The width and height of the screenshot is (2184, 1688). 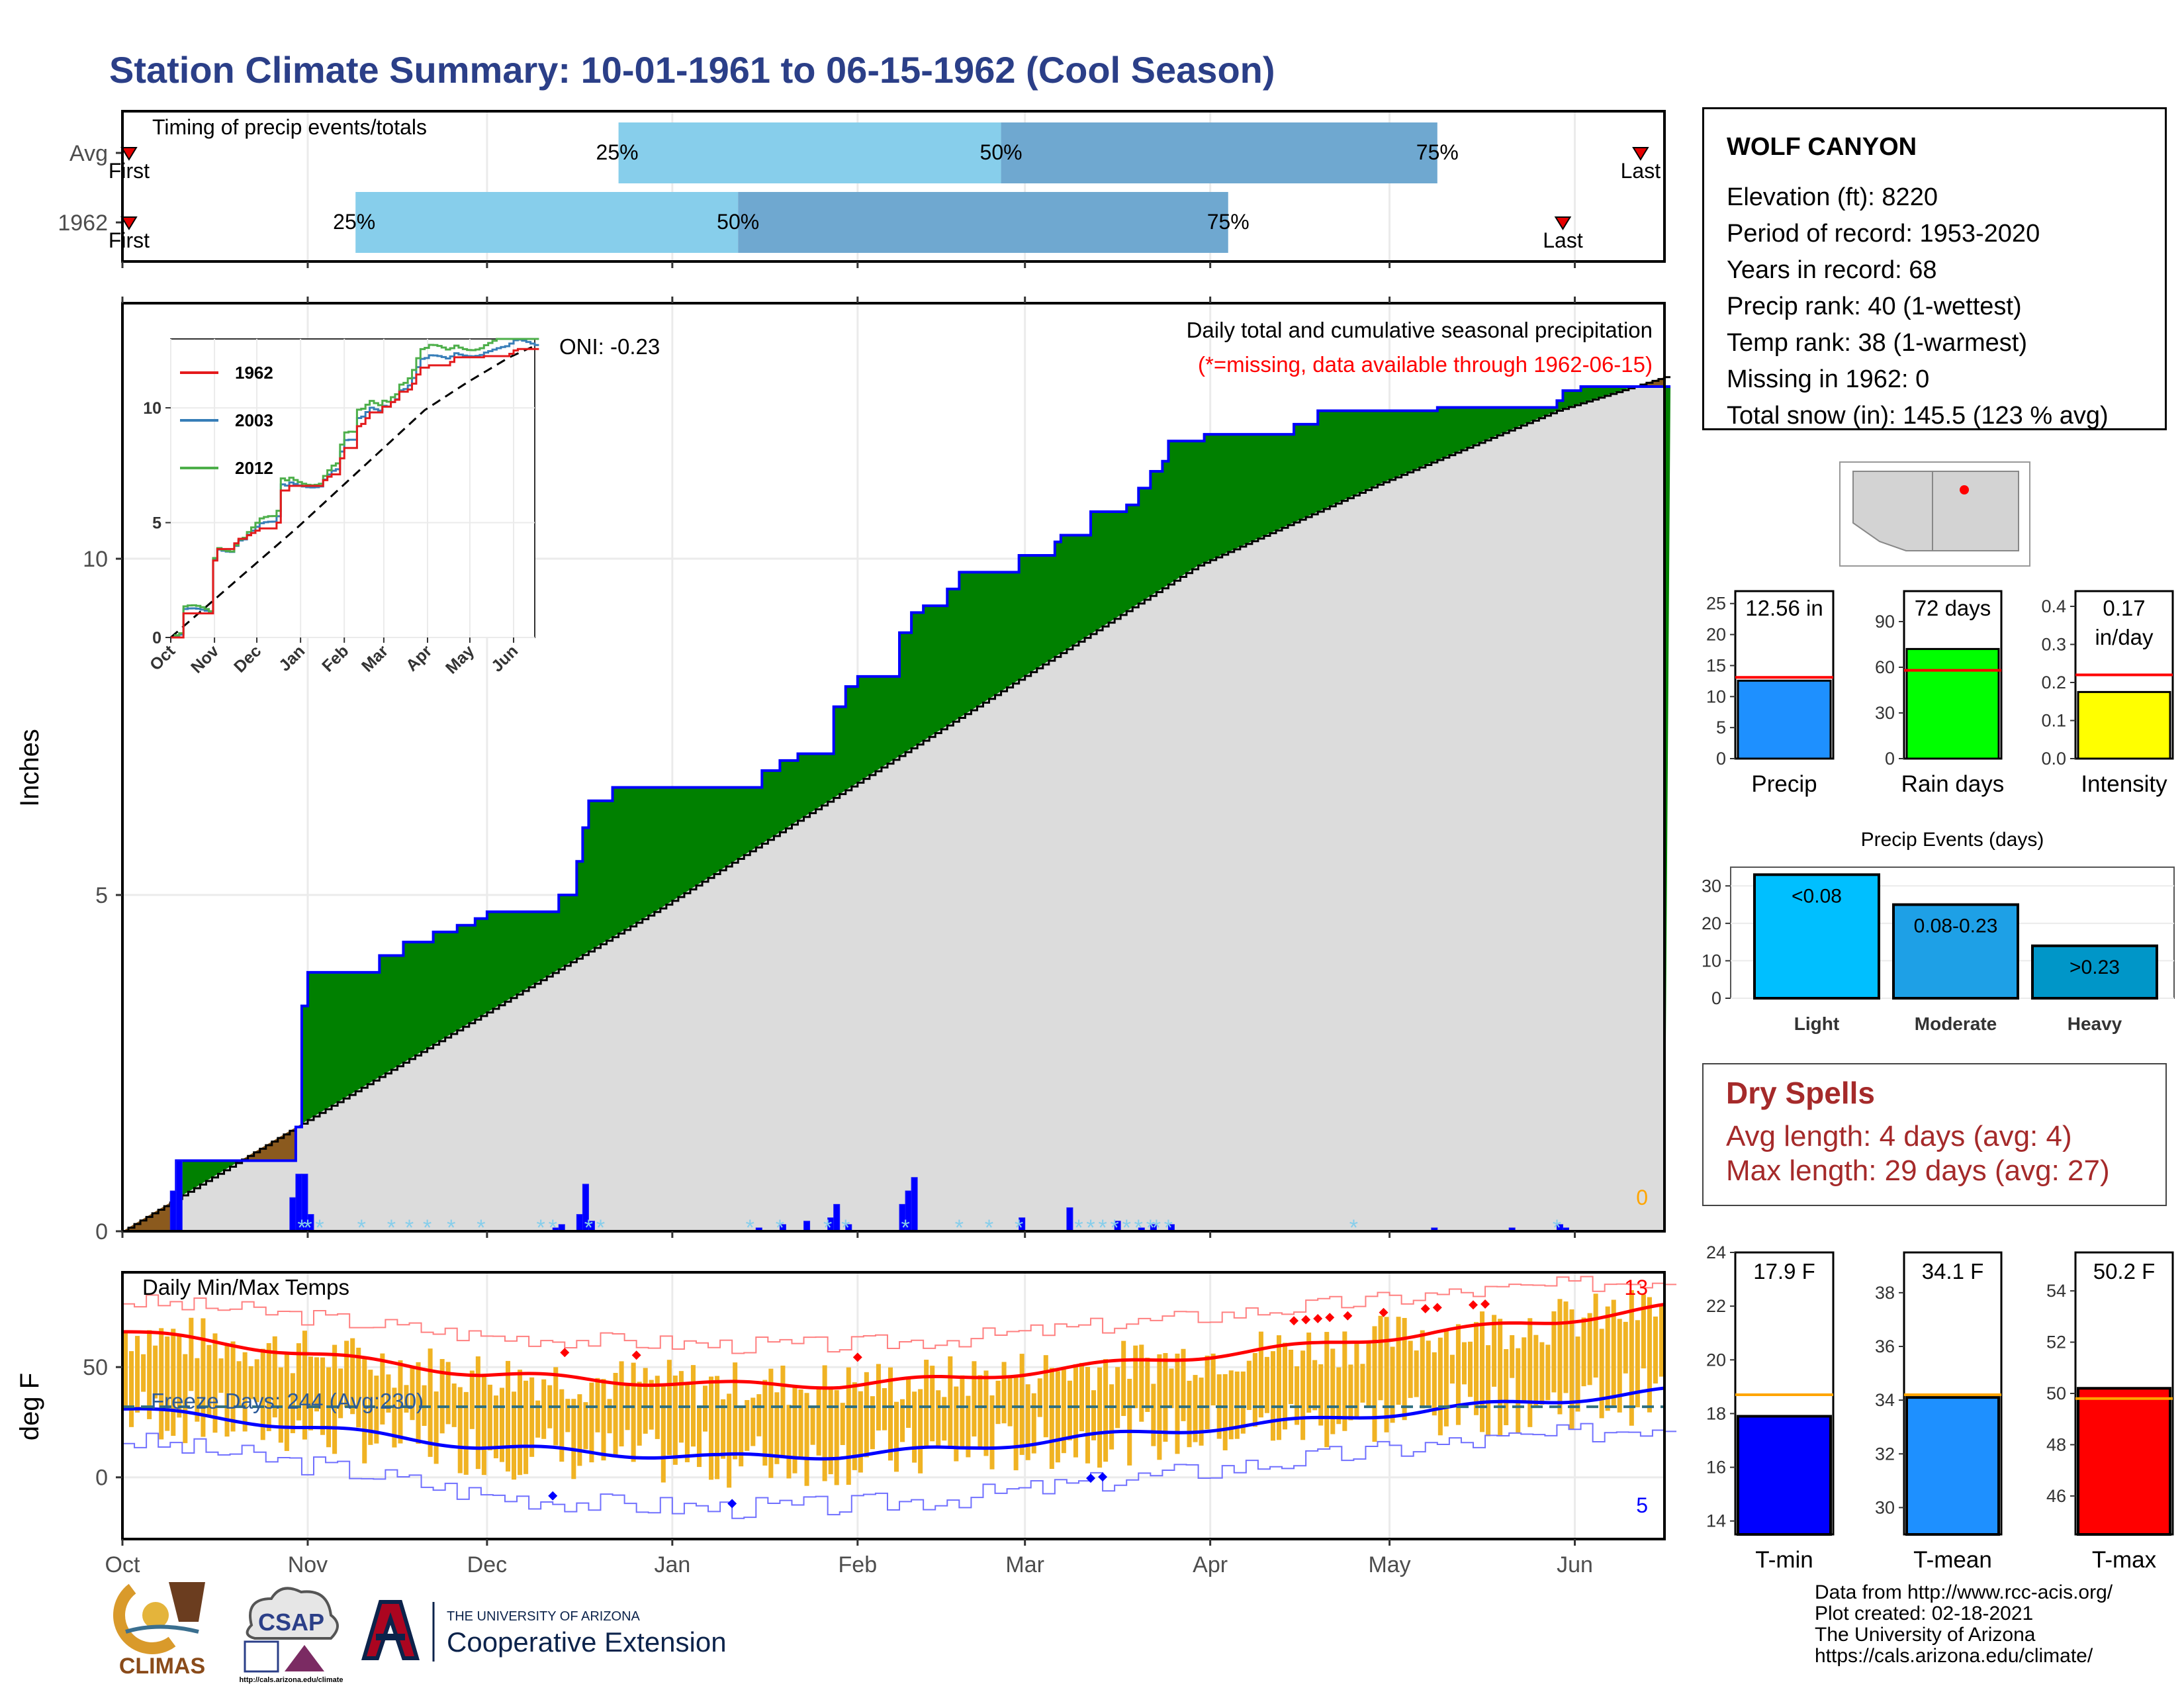 What do you see at coordinates (291, 1622) in the screenshot?
I see `csap-logo-text: CSAP` at bounding box center [291, 1622].